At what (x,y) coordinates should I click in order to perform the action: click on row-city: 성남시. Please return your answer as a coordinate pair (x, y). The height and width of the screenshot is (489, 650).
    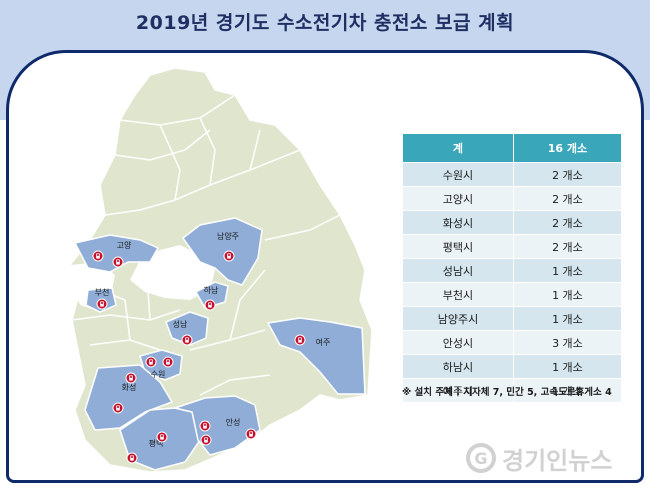
    Looking at the image, I should click on (458, 270).